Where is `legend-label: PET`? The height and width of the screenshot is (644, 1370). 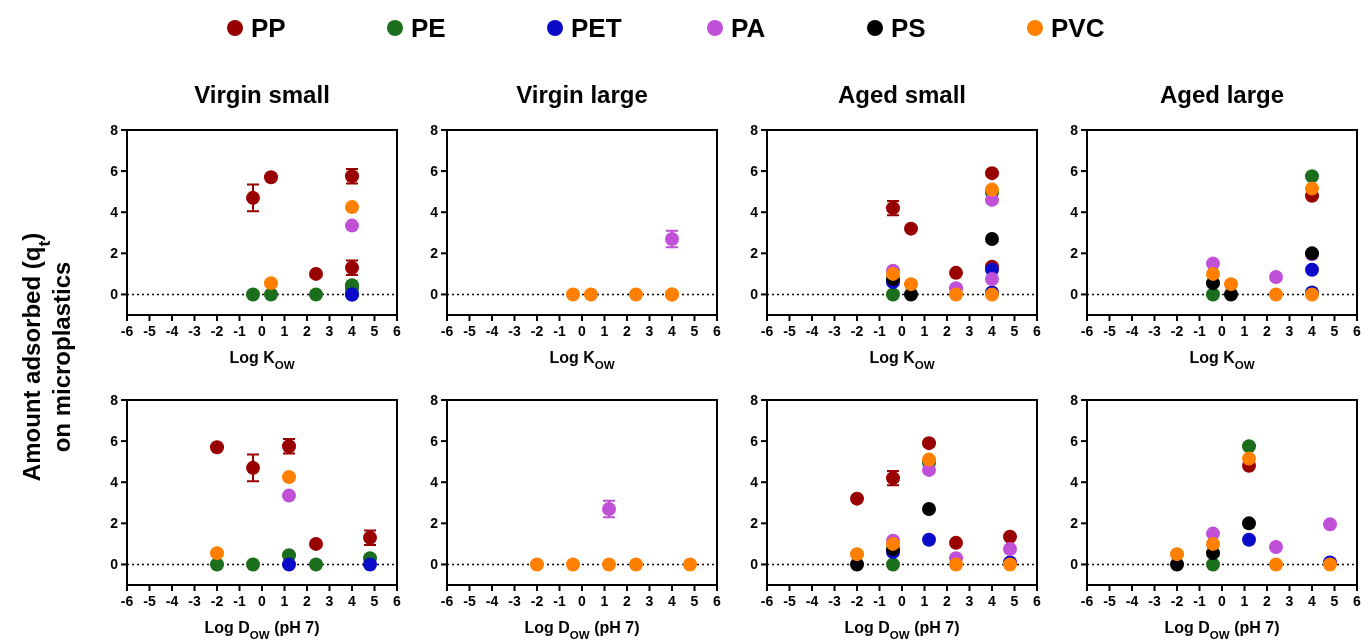
legend-label: PET is located at coordinates (596, 28).